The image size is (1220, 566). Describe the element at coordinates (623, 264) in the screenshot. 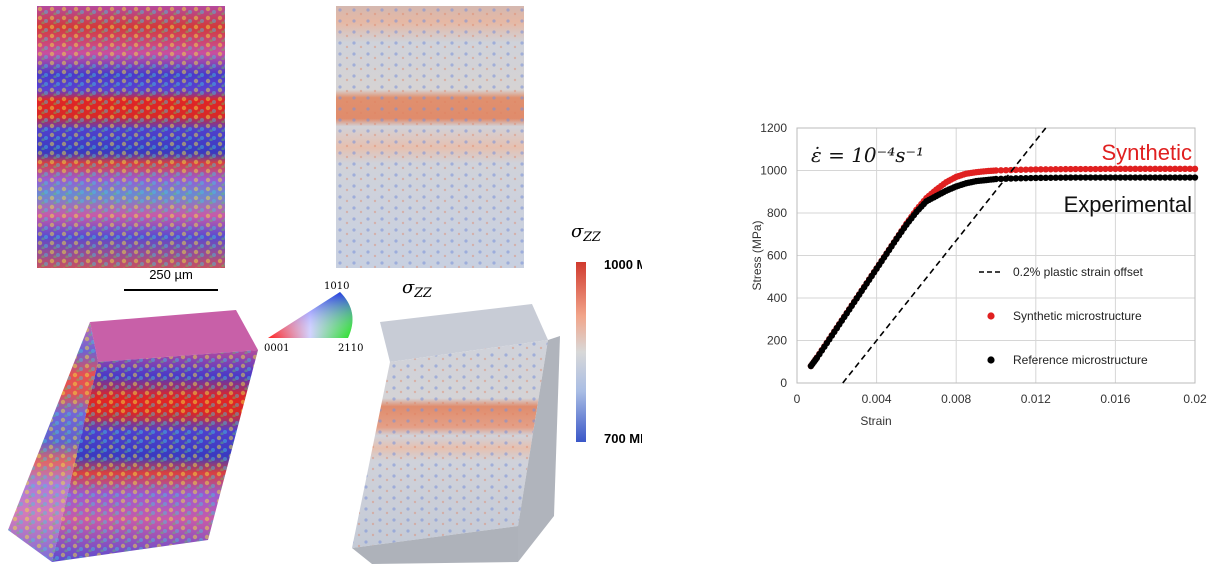

I see `colorbar-max-label: 1000 MPa` at that location.